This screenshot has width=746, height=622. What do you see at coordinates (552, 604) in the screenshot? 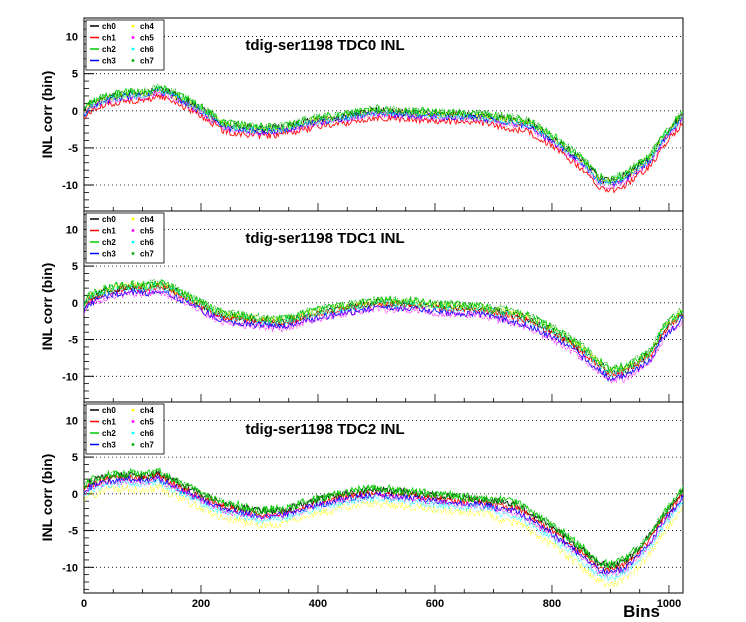
I see `x-tick-label: 800` at bounding box center [552, 604].